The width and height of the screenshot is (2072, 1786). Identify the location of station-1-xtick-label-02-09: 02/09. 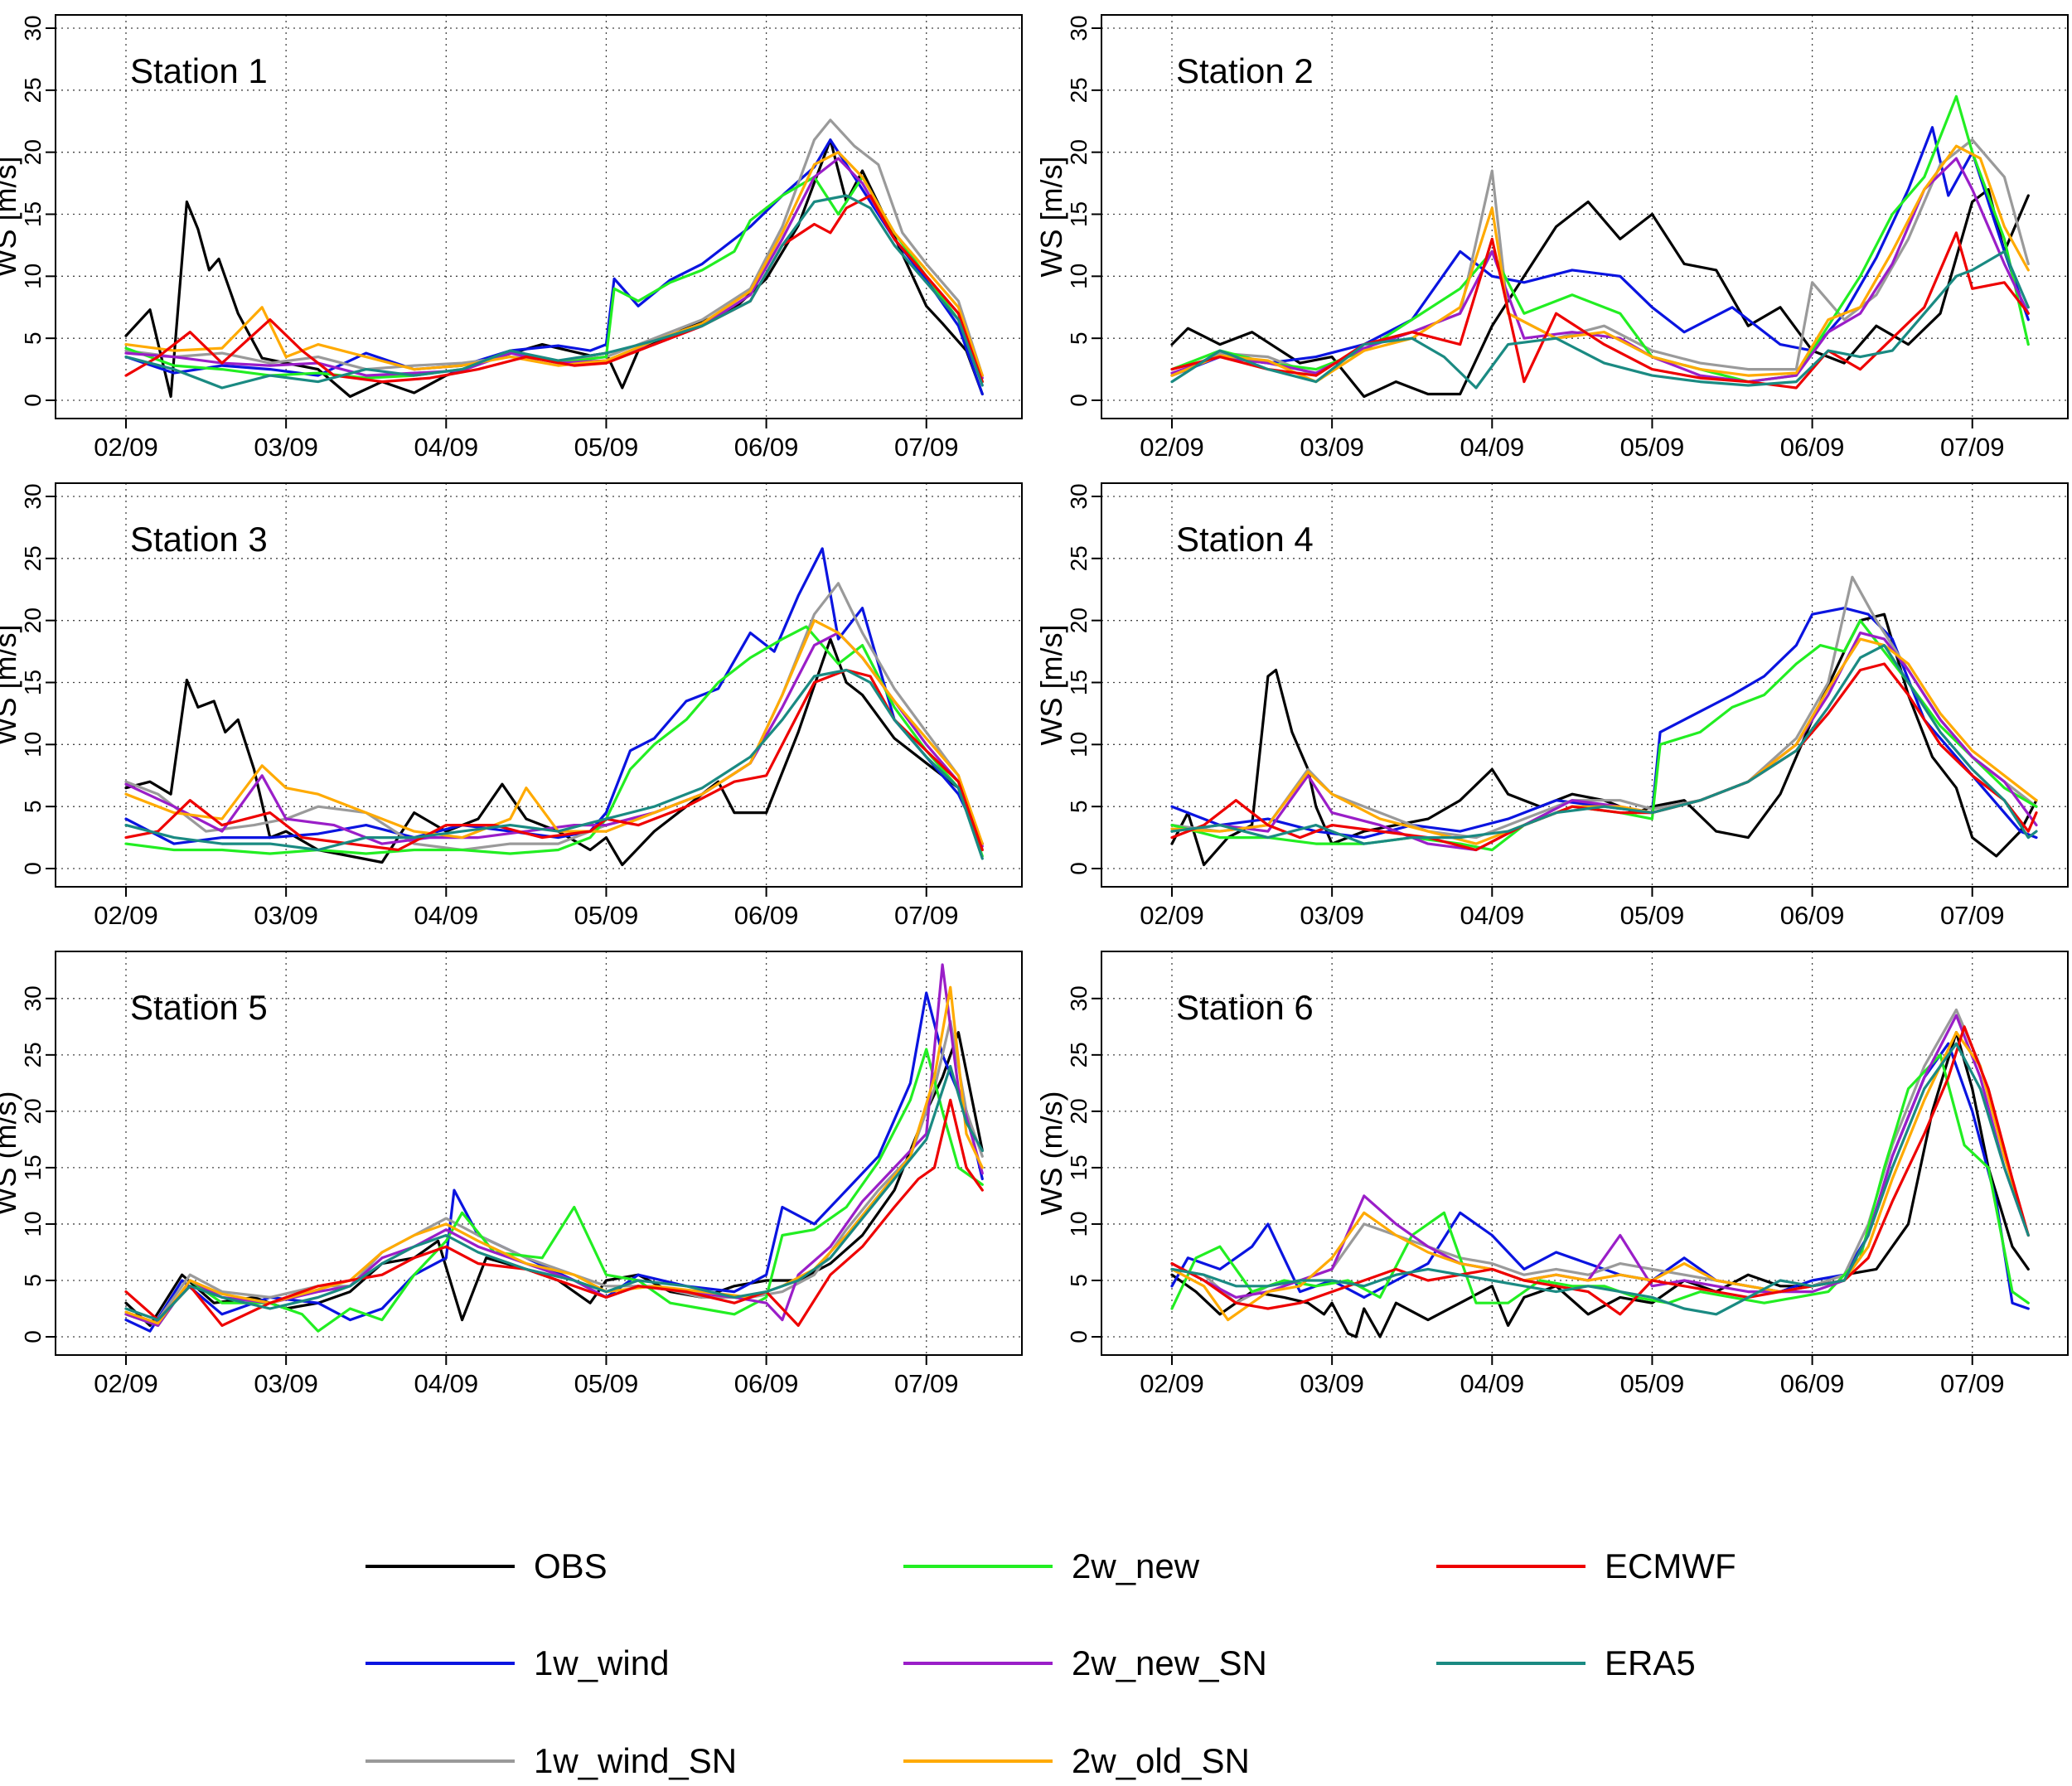
(126, 447).